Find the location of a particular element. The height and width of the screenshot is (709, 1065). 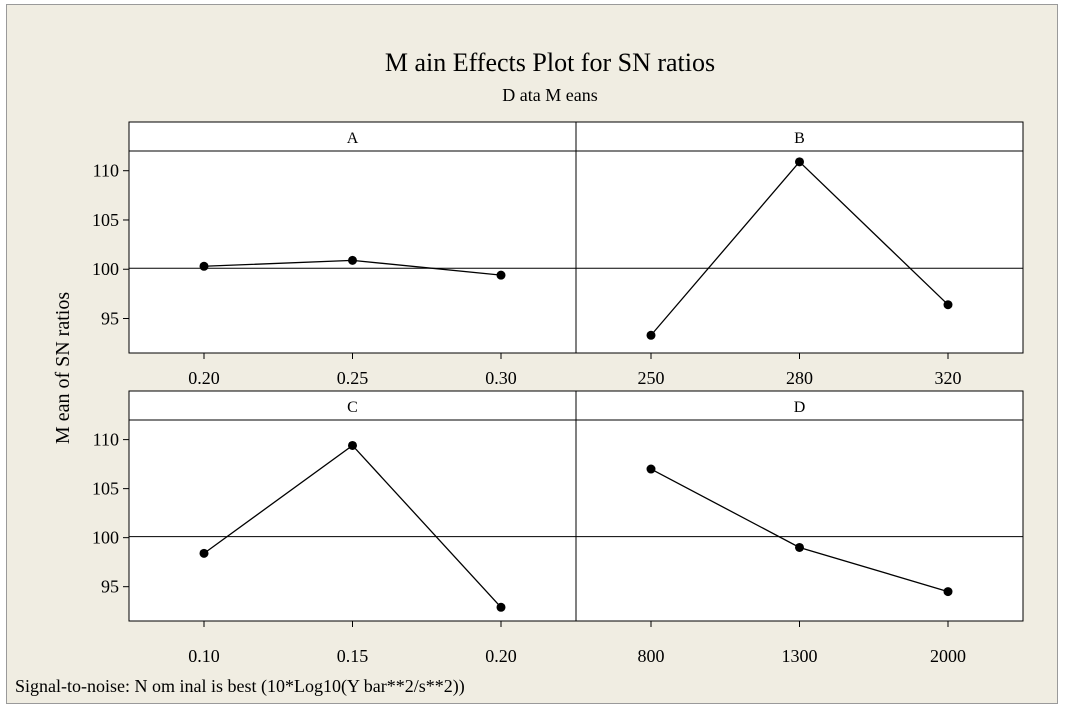

panel-strip-label: C is located at coordinates (352, 407).